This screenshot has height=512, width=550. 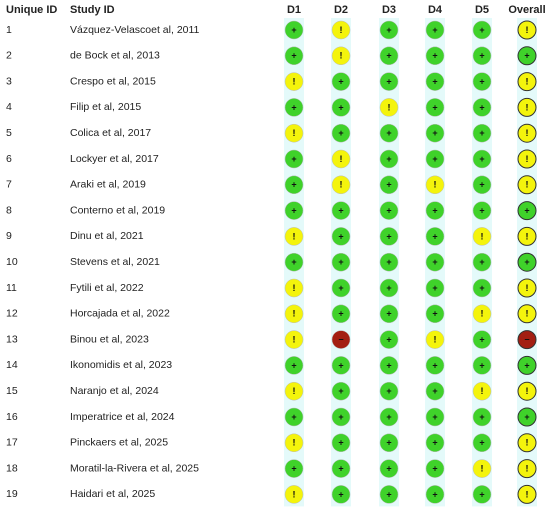 What do you see at coordinates (526, 10) in the screenshot?
I see `column-header: Overall` at bounding box center [526, 10].